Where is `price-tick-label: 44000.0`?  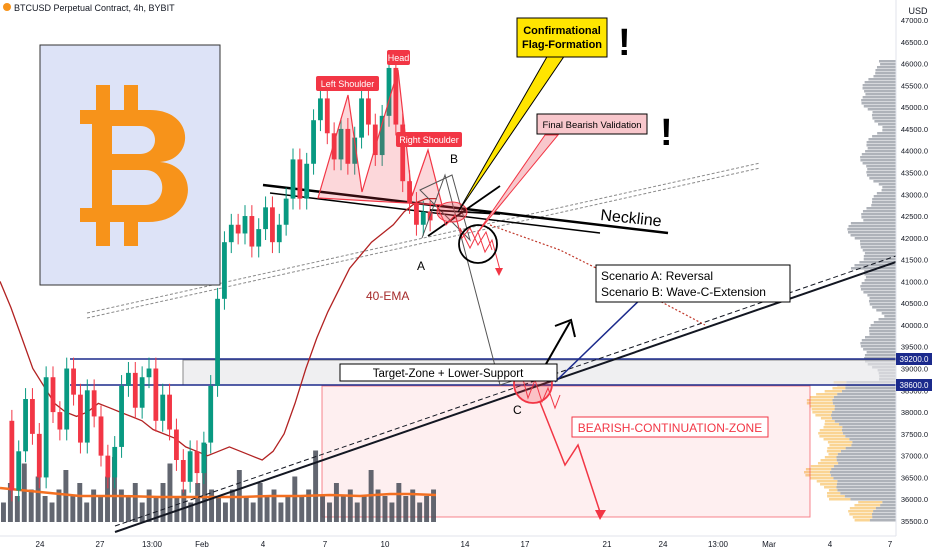 price-tick-label: 44000.0 is located at coordinates (914, 151).